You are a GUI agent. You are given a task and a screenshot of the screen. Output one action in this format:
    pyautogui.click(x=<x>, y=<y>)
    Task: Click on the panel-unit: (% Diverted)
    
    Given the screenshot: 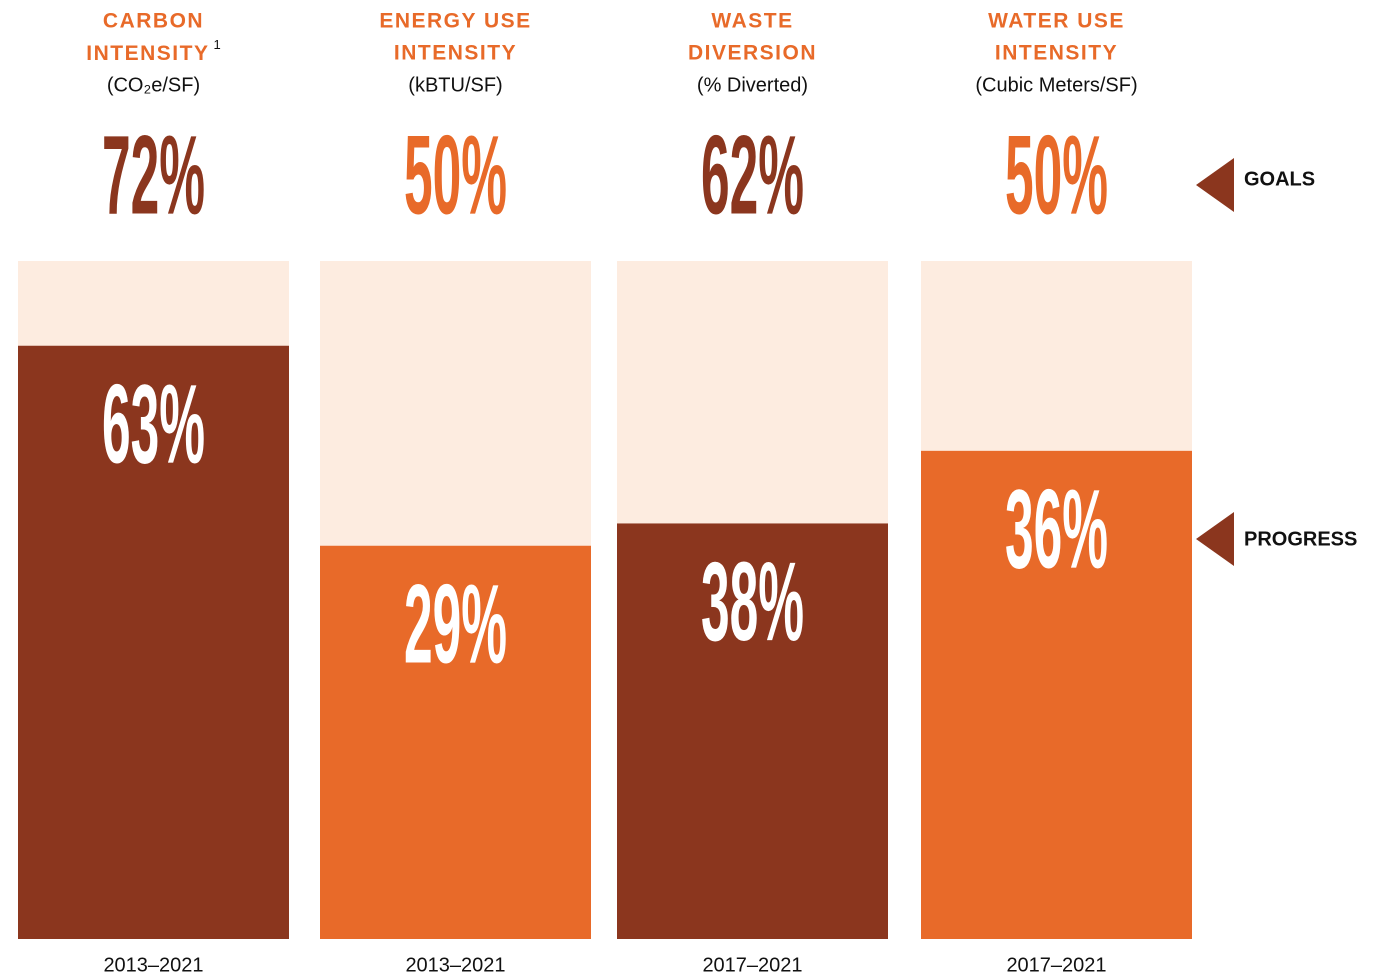 What is the action you would take?
    pyautogui.click(x=752, y=85)
    